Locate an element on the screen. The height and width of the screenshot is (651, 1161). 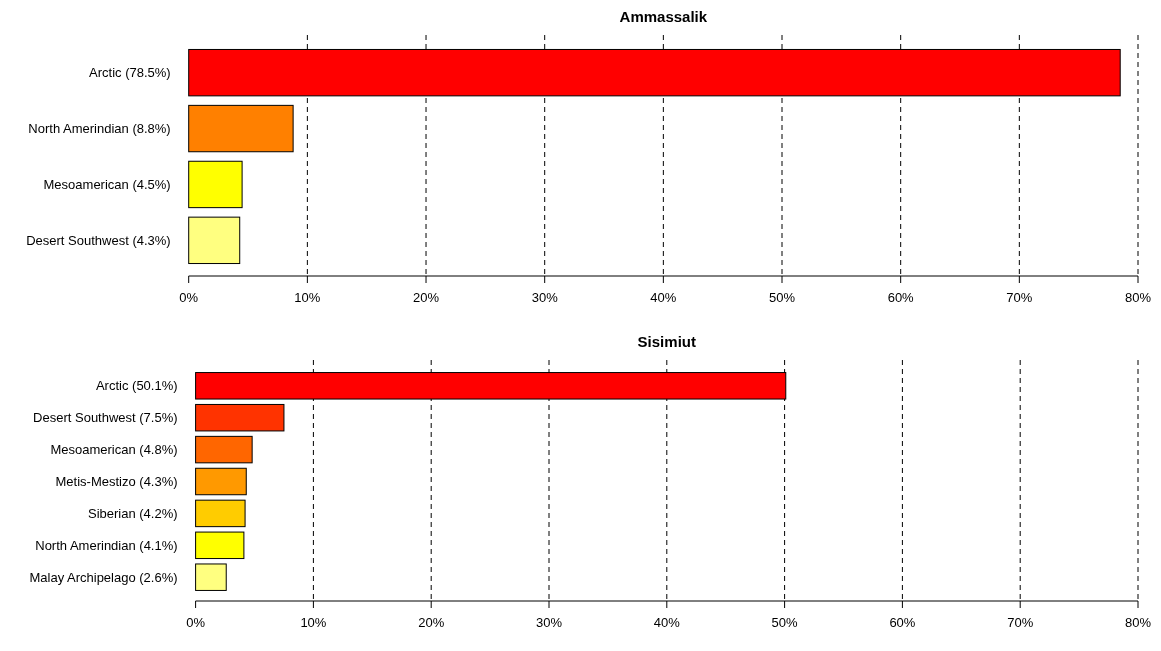
y-tick-label: Arctic (78.5%) is located at coordinates (130, 73).